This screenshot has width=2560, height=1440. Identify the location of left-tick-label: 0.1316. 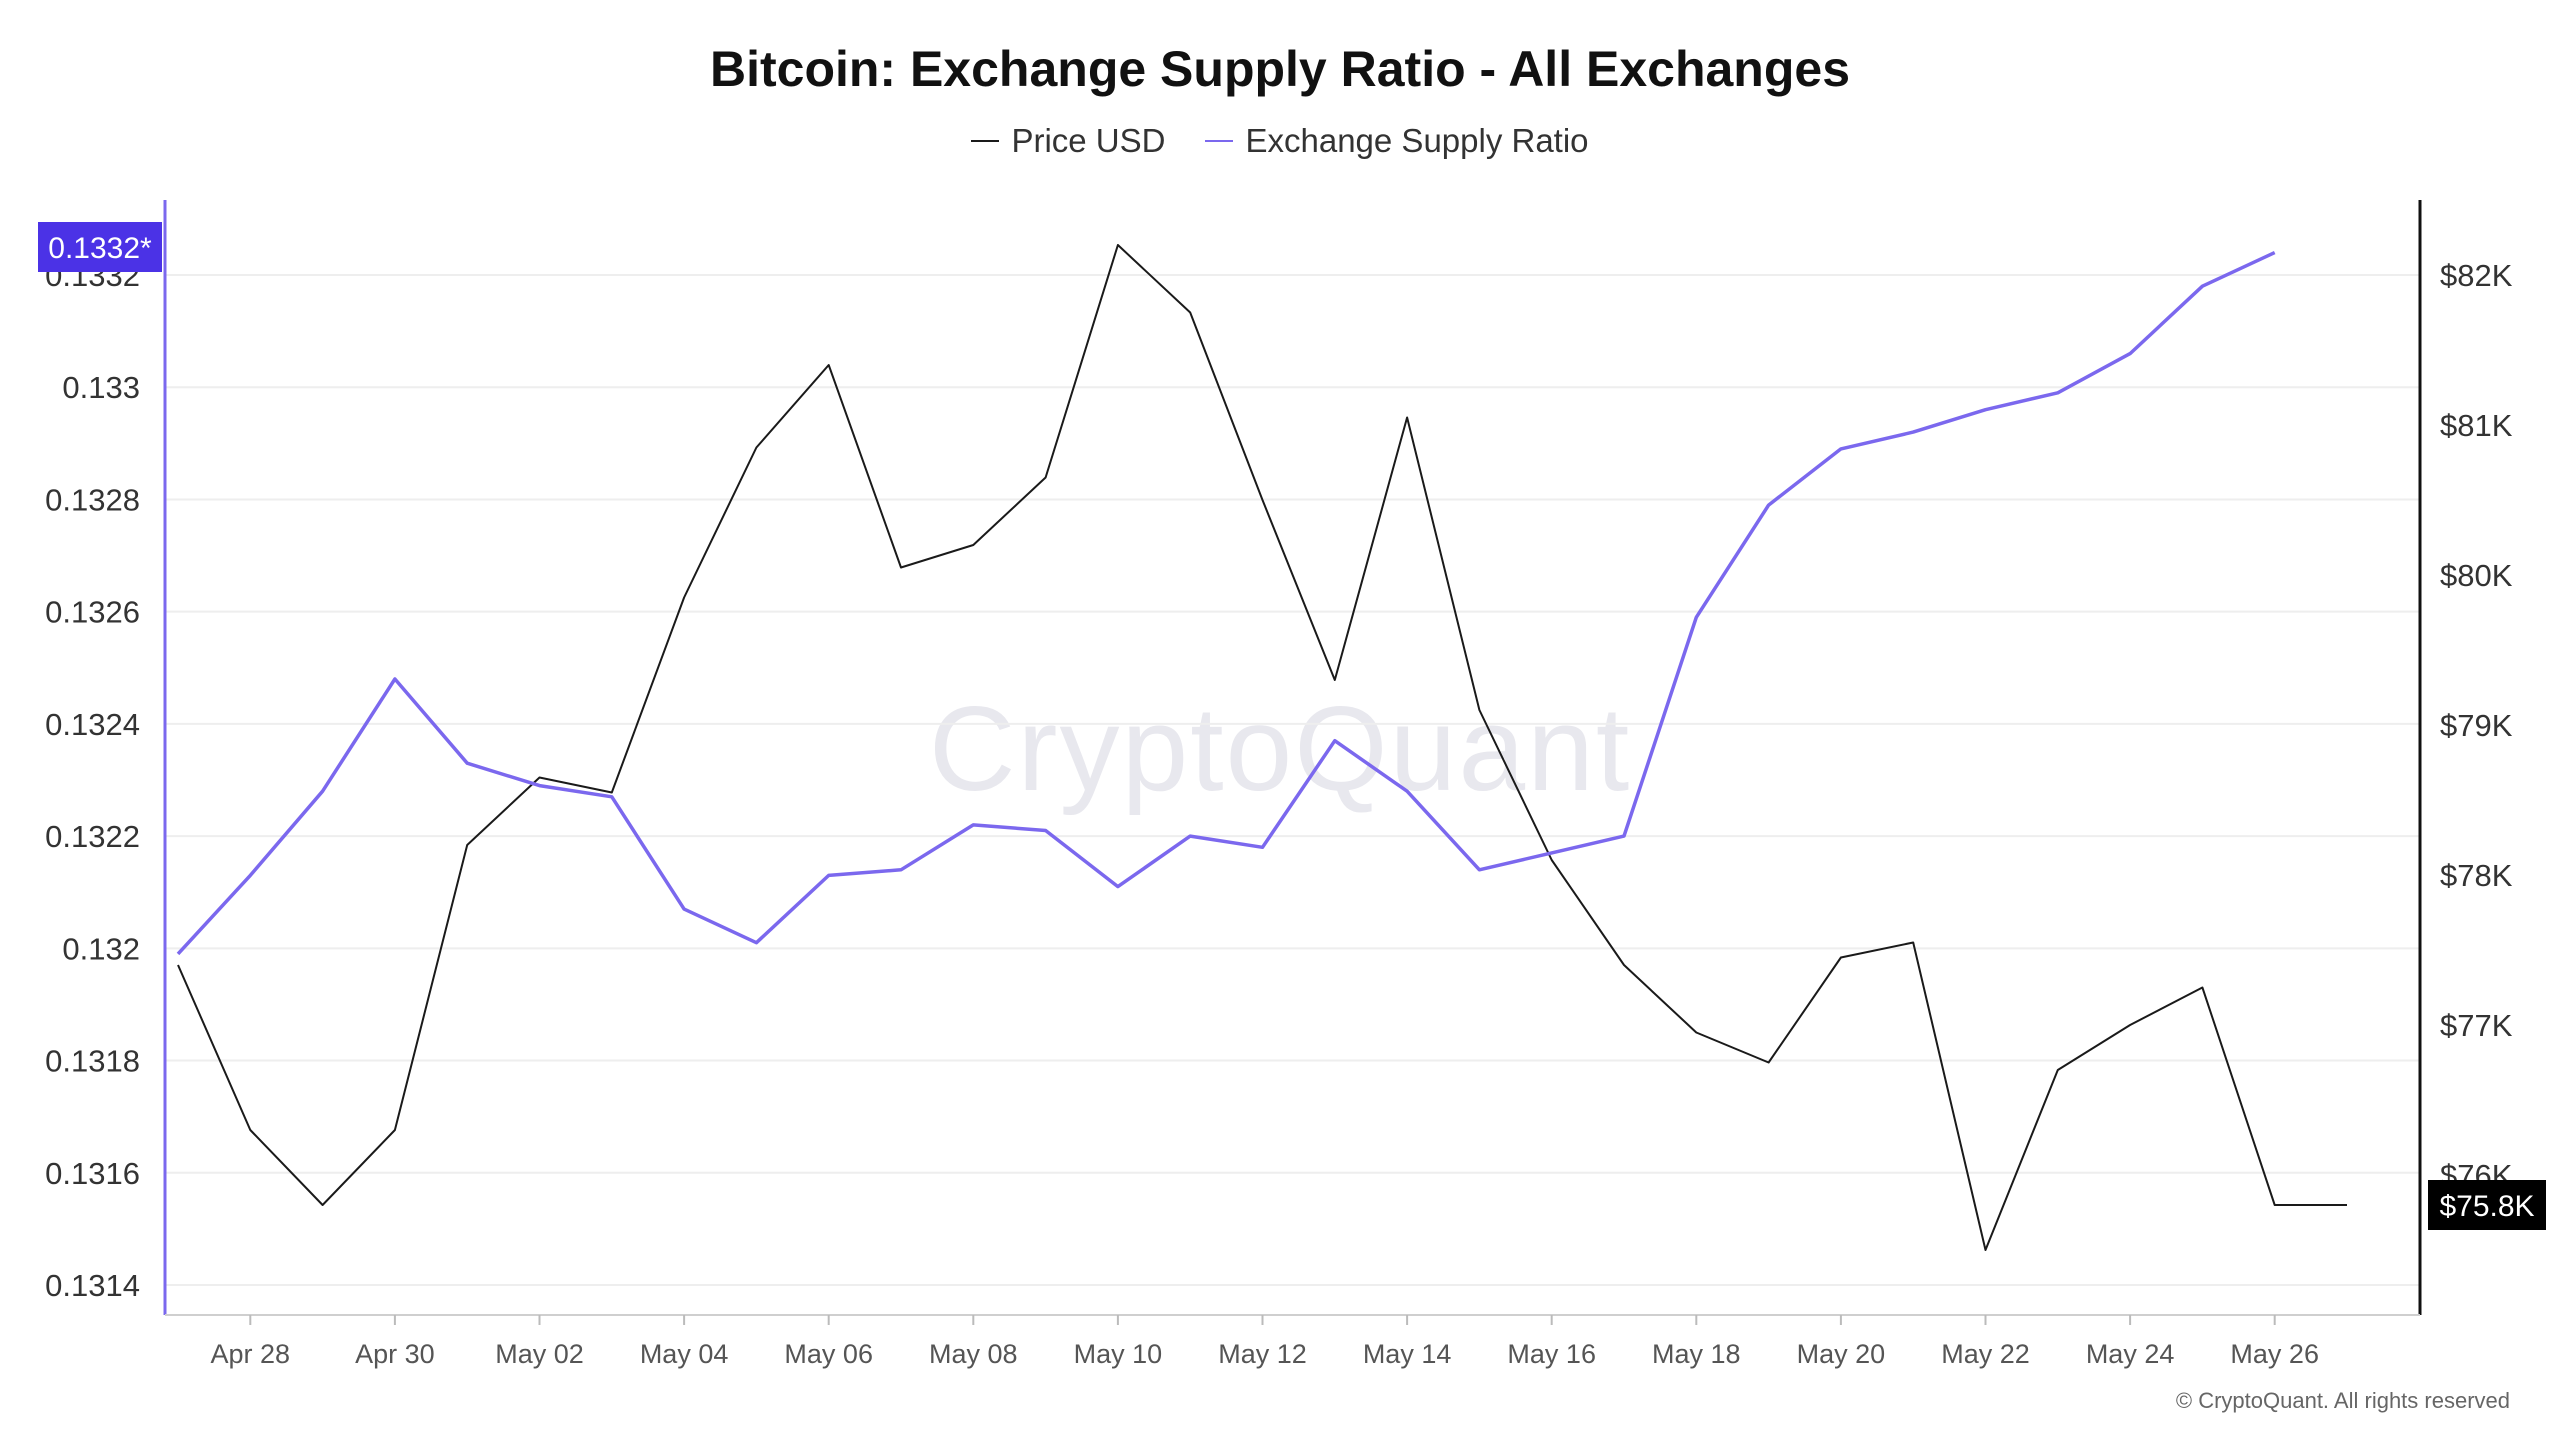
(92, 1173).